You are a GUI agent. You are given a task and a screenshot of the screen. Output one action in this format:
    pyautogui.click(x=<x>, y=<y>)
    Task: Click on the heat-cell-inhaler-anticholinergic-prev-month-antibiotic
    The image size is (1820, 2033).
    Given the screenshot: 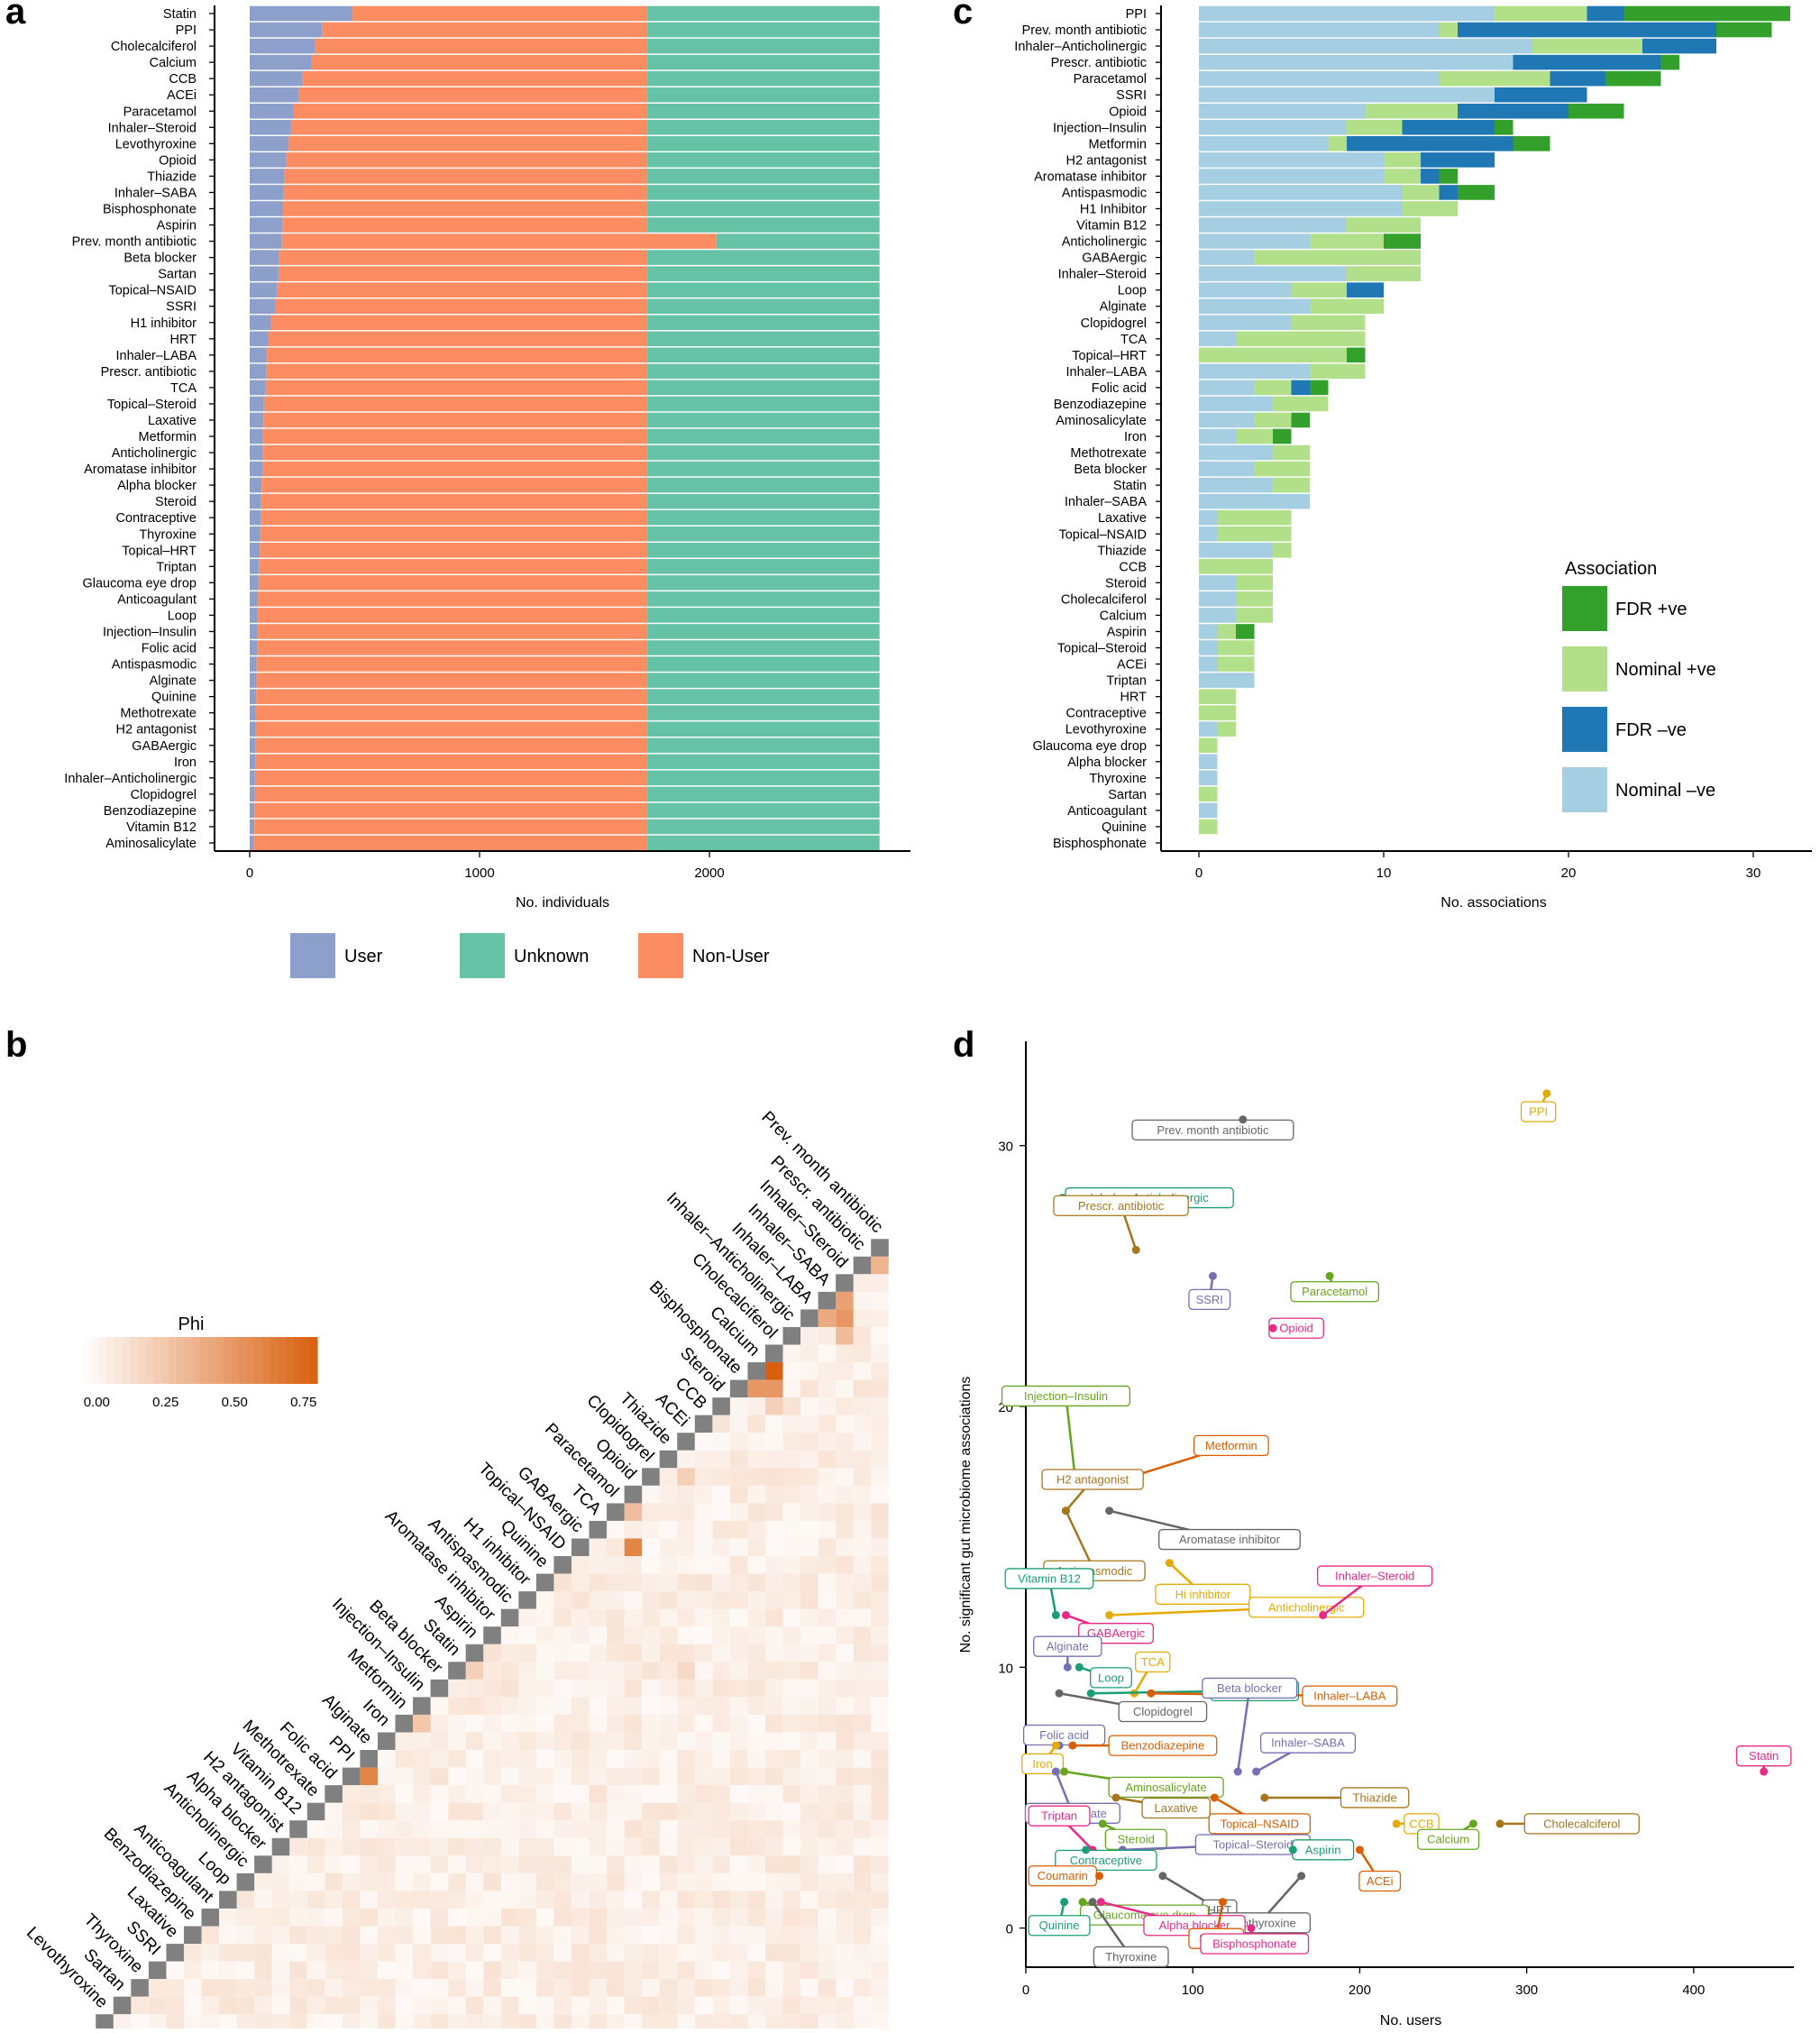 What is the action you would take?
    pyautogui.click(x=880, y=1335)
    